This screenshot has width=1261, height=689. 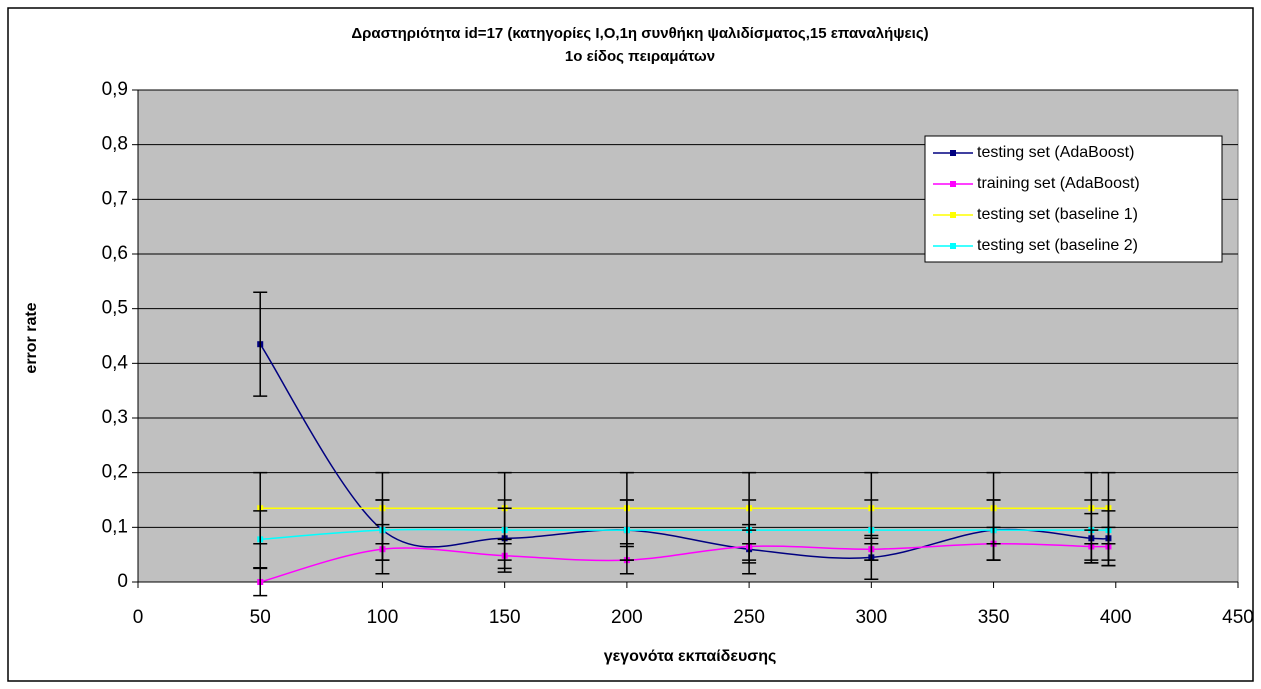 I want to click on x-tick-label: 250, so click(x=749, y=617).